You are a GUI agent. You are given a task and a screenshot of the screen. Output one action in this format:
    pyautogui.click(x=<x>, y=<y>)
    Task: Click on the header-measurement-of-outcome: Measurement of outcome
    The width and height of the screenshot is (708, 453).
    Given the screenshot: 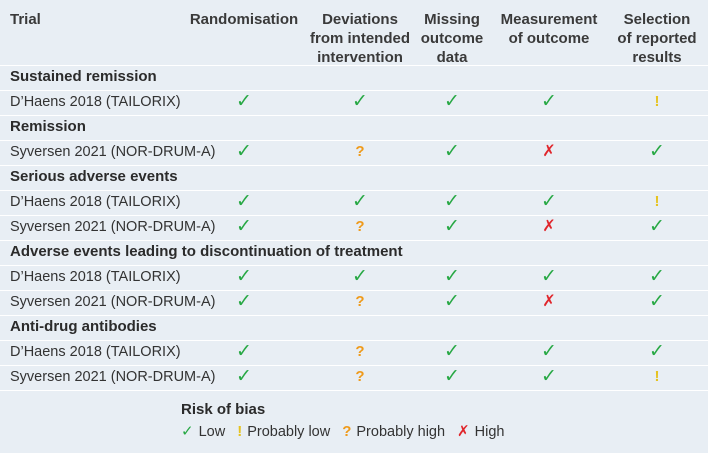 What is the action you would take?
    pyautogui.click(x=549, y=29)
    